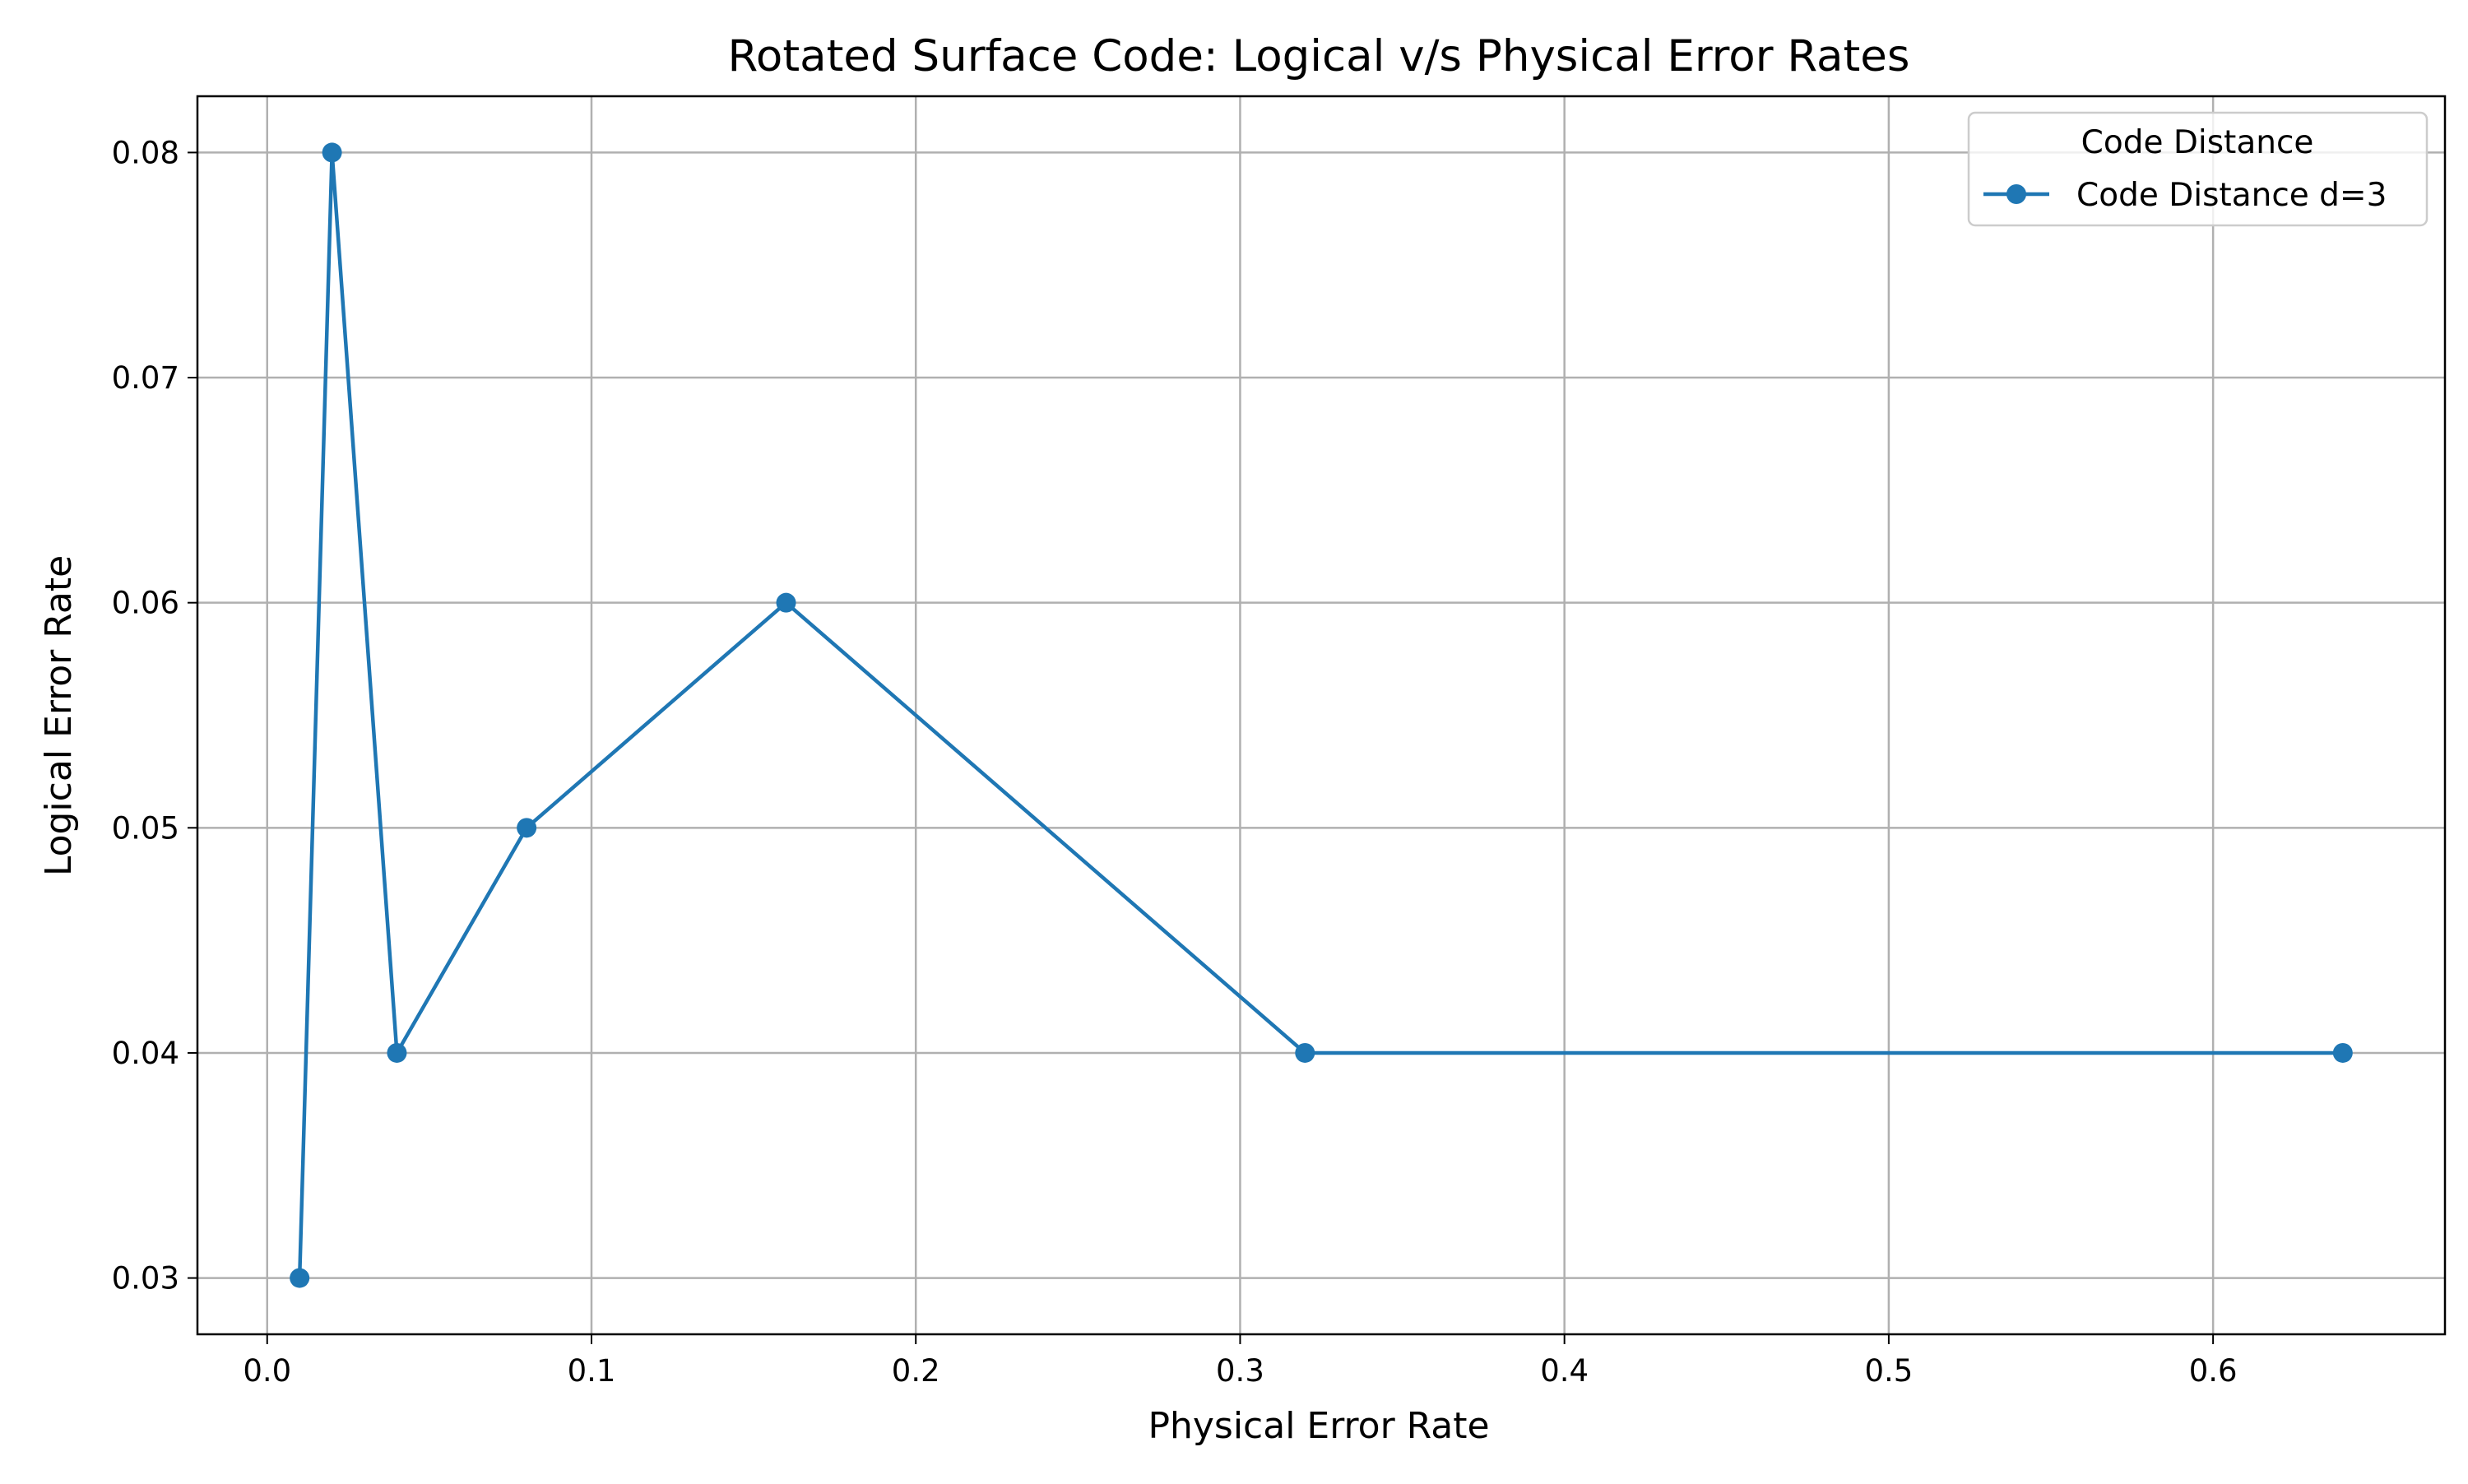  What do you see at coordinates (2231, 195) in the screenshot?
I see `legend-series-label: Code Distance d=3` at bounding box center [2231, 195].